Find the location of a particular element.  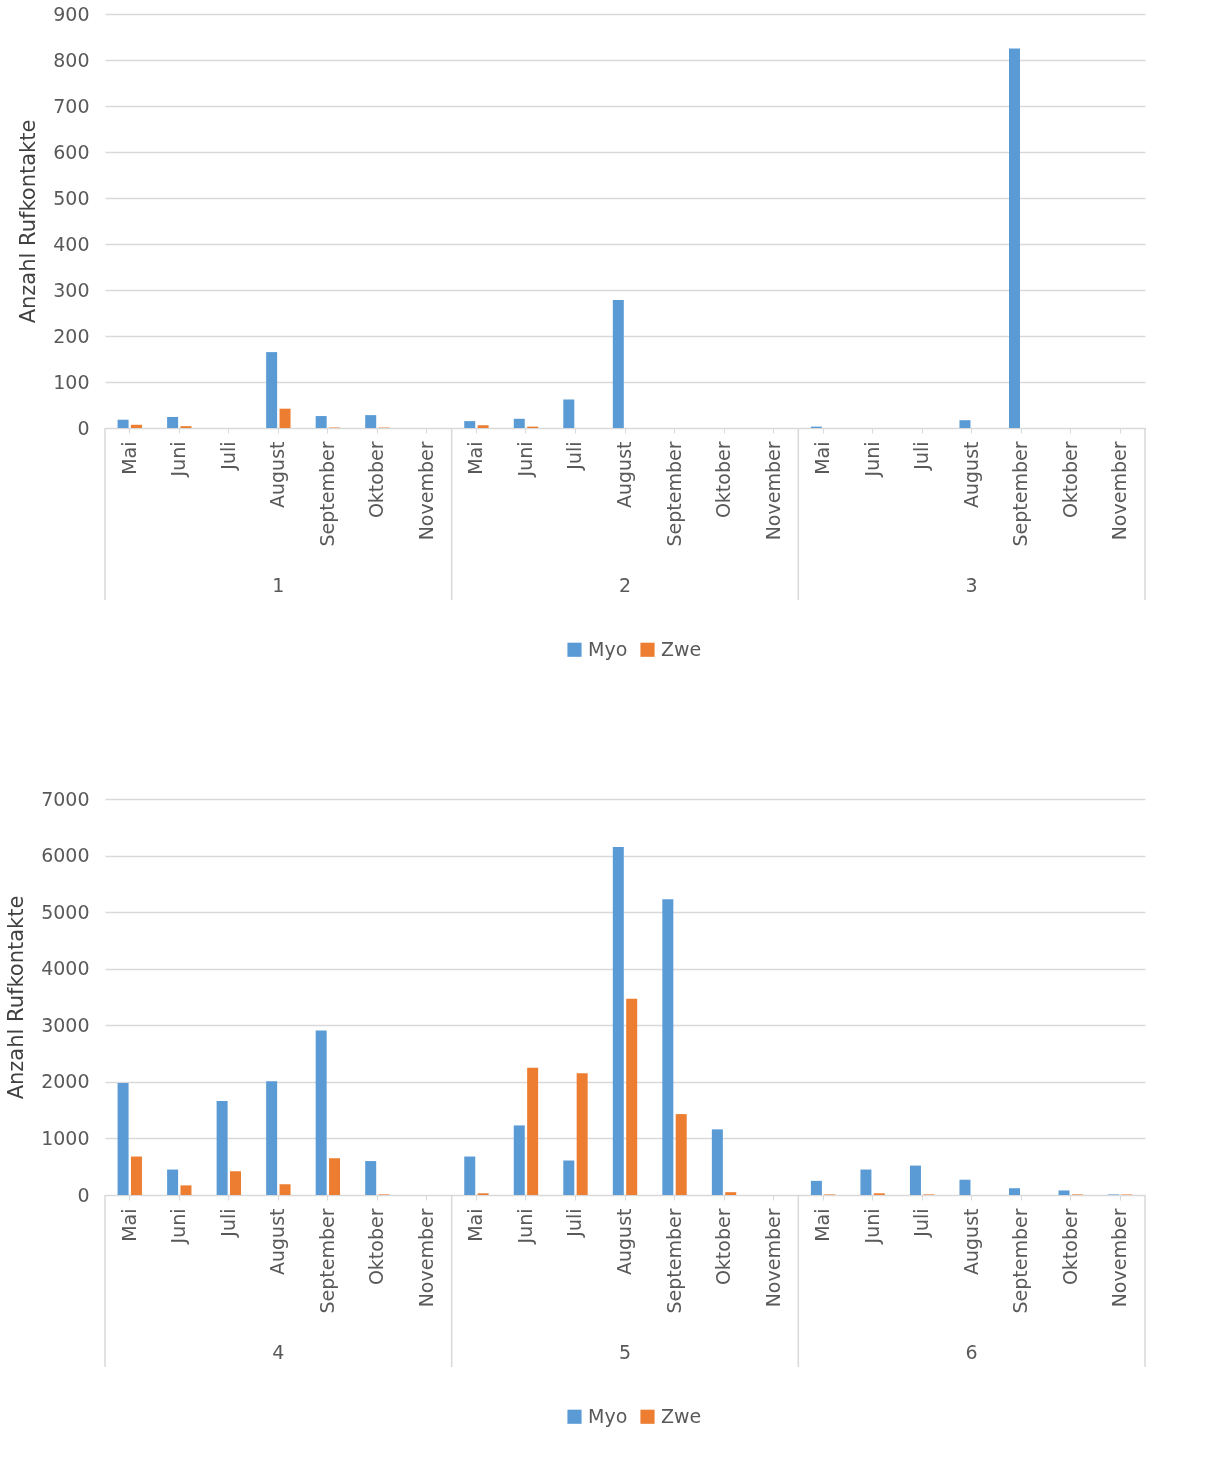

y-tick-label: 300 is located at coordinates (71, 289).